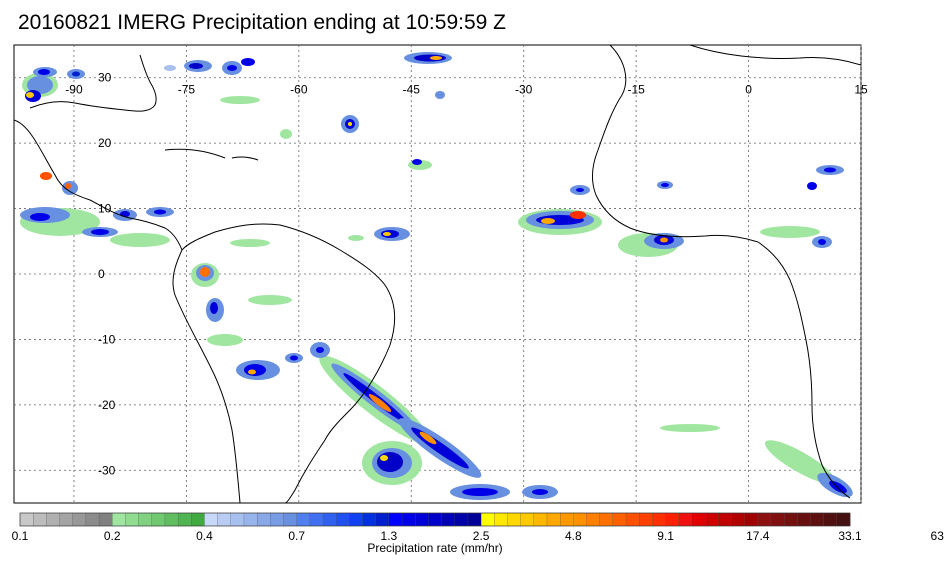 The height and width of the screenshot is (571, 944). Describe the element at coordinates (804, 370) in the screenshot. I see `coast-africa-west-south` at that location.